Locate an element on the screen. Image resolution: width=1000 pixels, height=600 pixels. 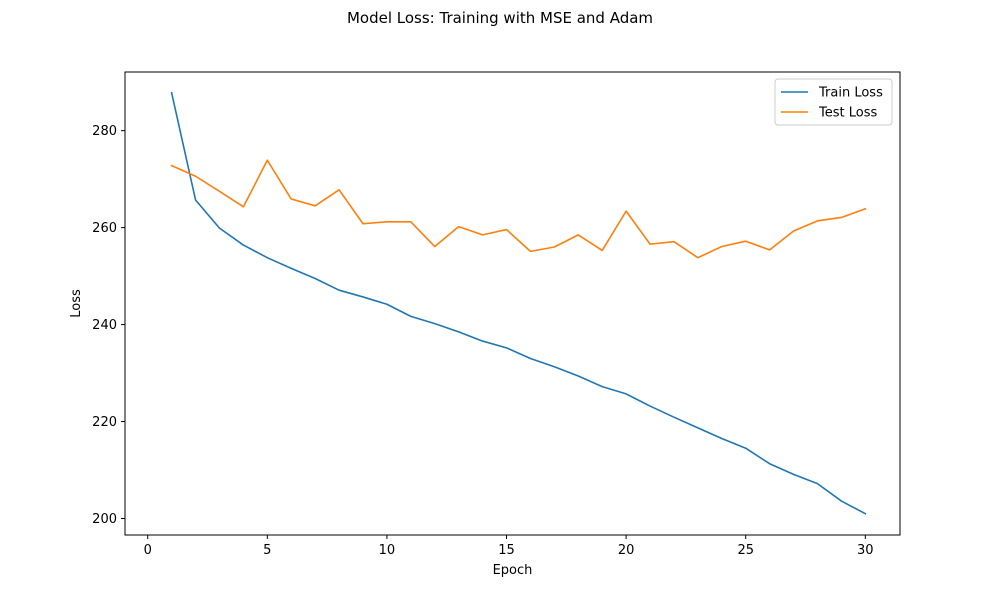
y-tick-label: 240 is located at coordinates (104, 325).